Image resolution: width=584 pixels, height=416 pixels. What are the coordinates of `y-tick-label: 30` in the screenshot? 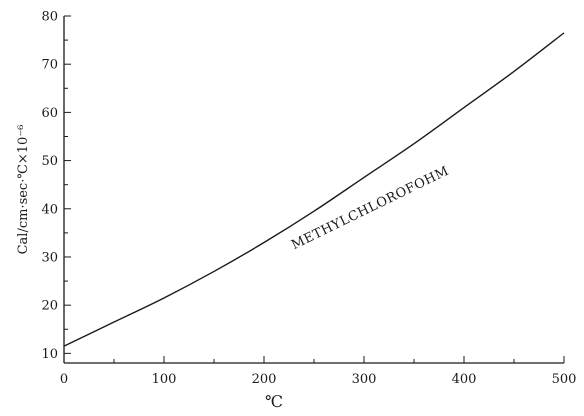 It's located at (49, 257).